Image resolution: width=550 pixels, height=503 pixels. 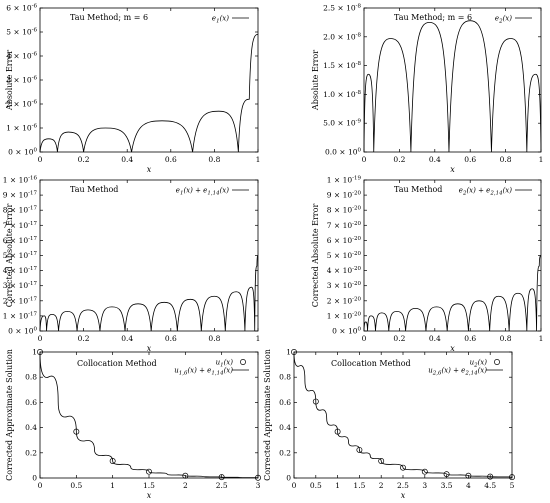 What do you see at coordinates (258, 485) in the screenshot?
I see `x-tick-label: 3` at bounding box center [258, 485].